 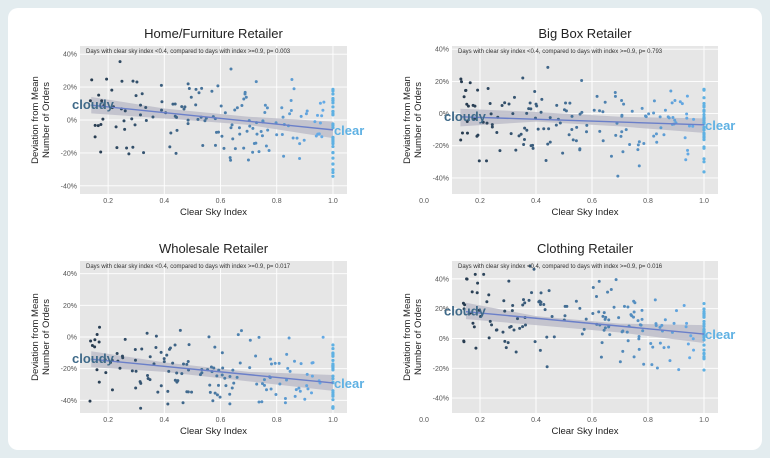 I want to click on trend-line, so click(x=582, y=121).